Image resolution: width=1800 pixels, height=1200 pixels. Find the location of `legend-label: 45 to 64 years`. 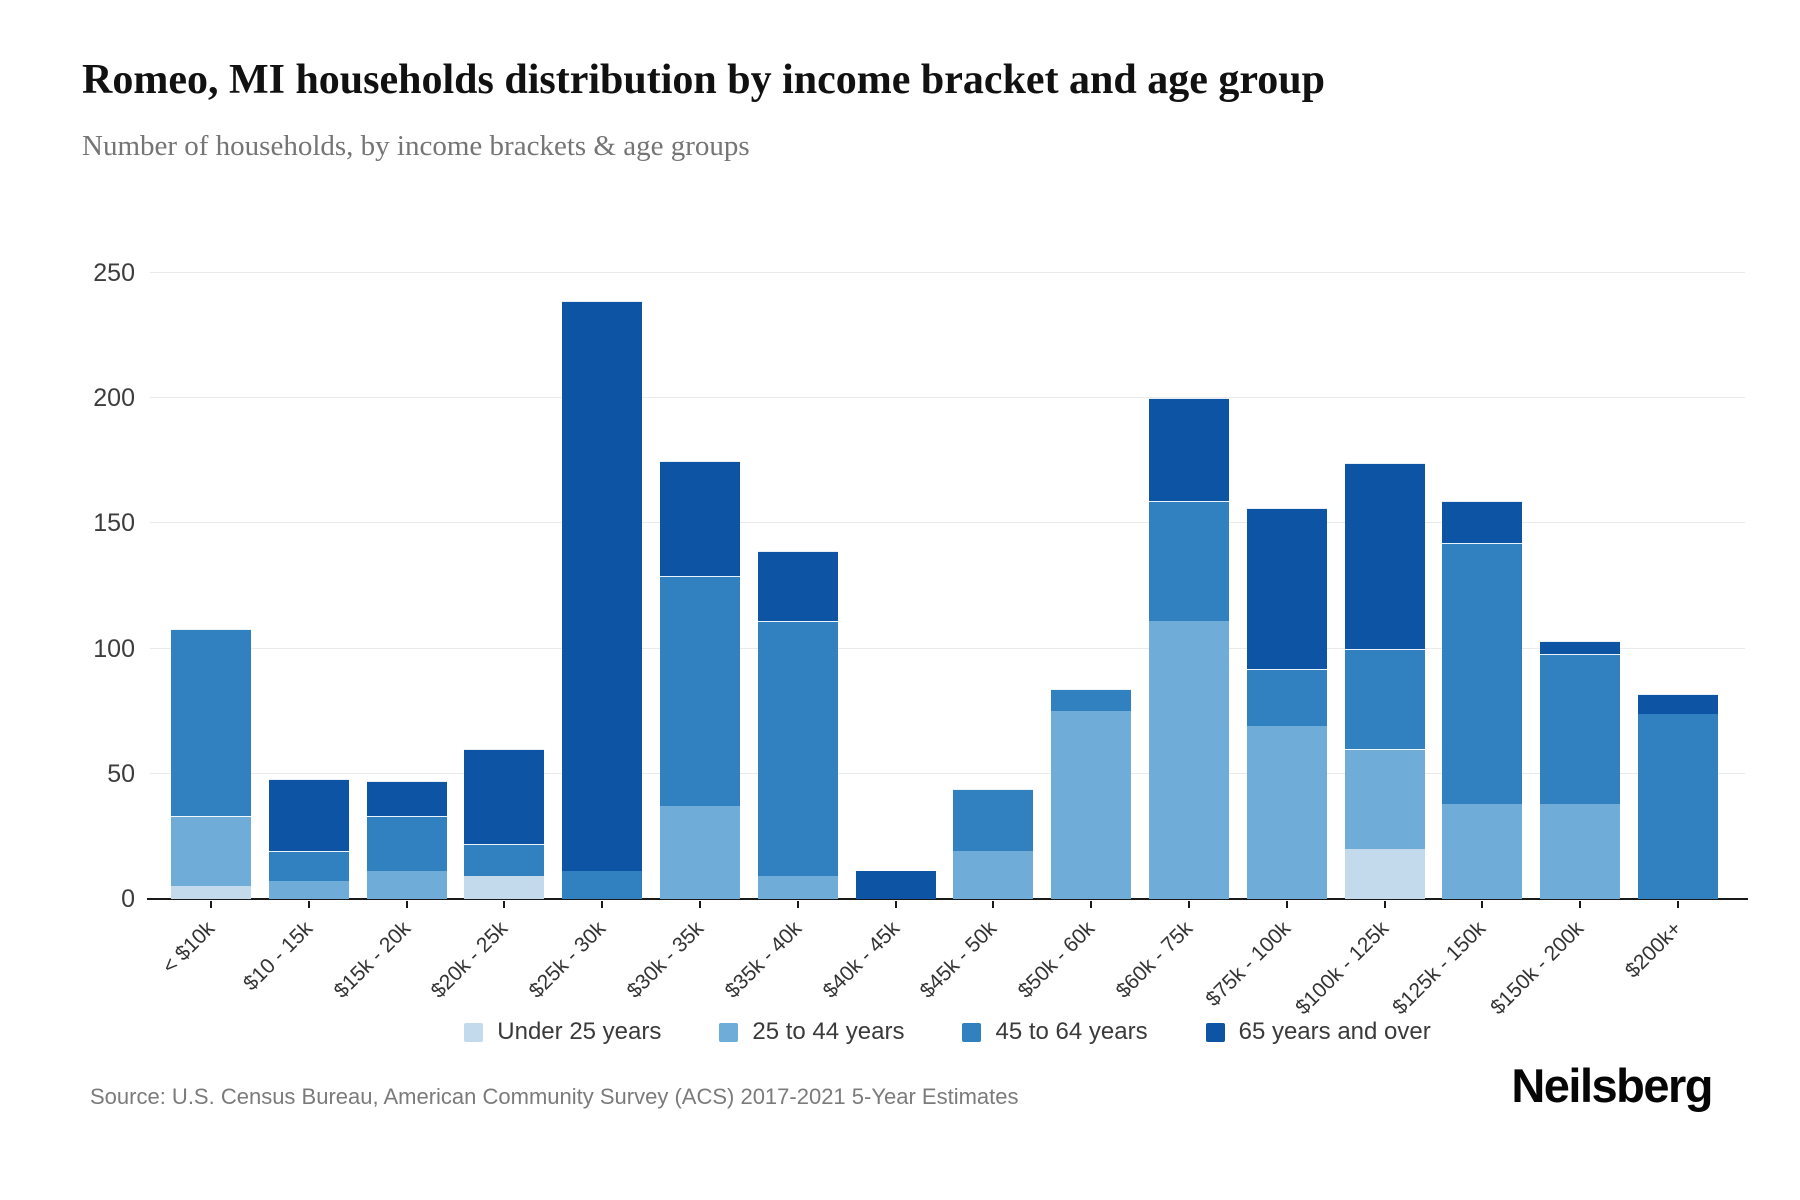

legend-label: 45 to 64 years is located at coordinates (1071, 1031).